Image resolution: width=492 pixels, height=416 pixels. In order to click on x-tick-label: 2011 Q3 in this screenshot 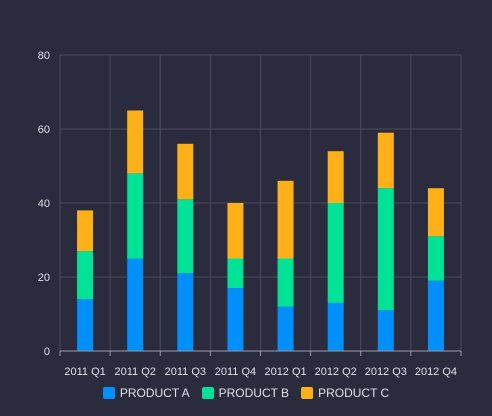, I will do `click(185, 372)`.